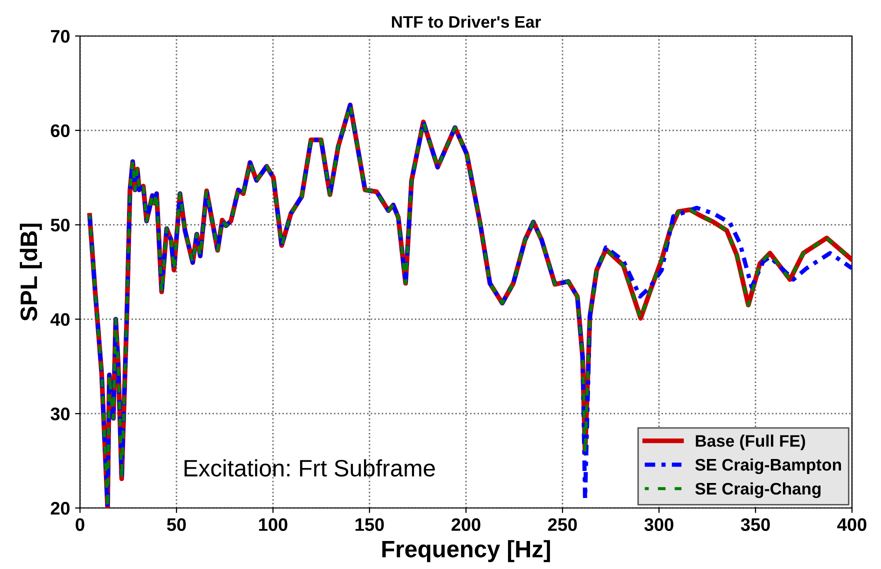  Describe the element at coordinates (562, 524) in the screenshot. I see `x-tick-label: 250` at that location.